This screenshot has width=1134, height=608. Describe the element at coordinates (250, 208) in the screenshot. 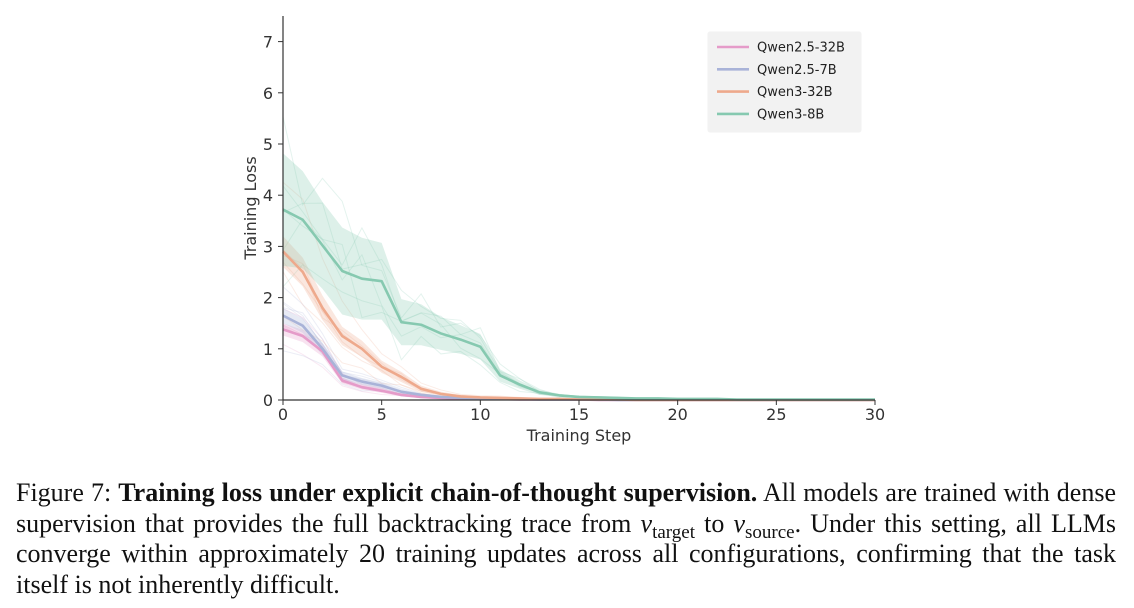

I see `y-axis-label: Training Loss` at that location.